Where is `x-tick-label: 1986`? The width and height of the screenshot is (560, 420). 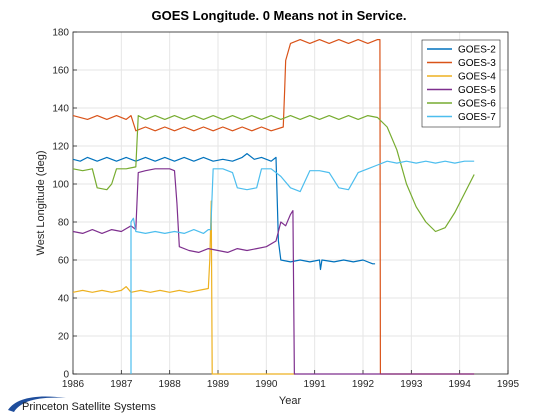
x-tick-label: 1986 is located at coordinates (73, 384).